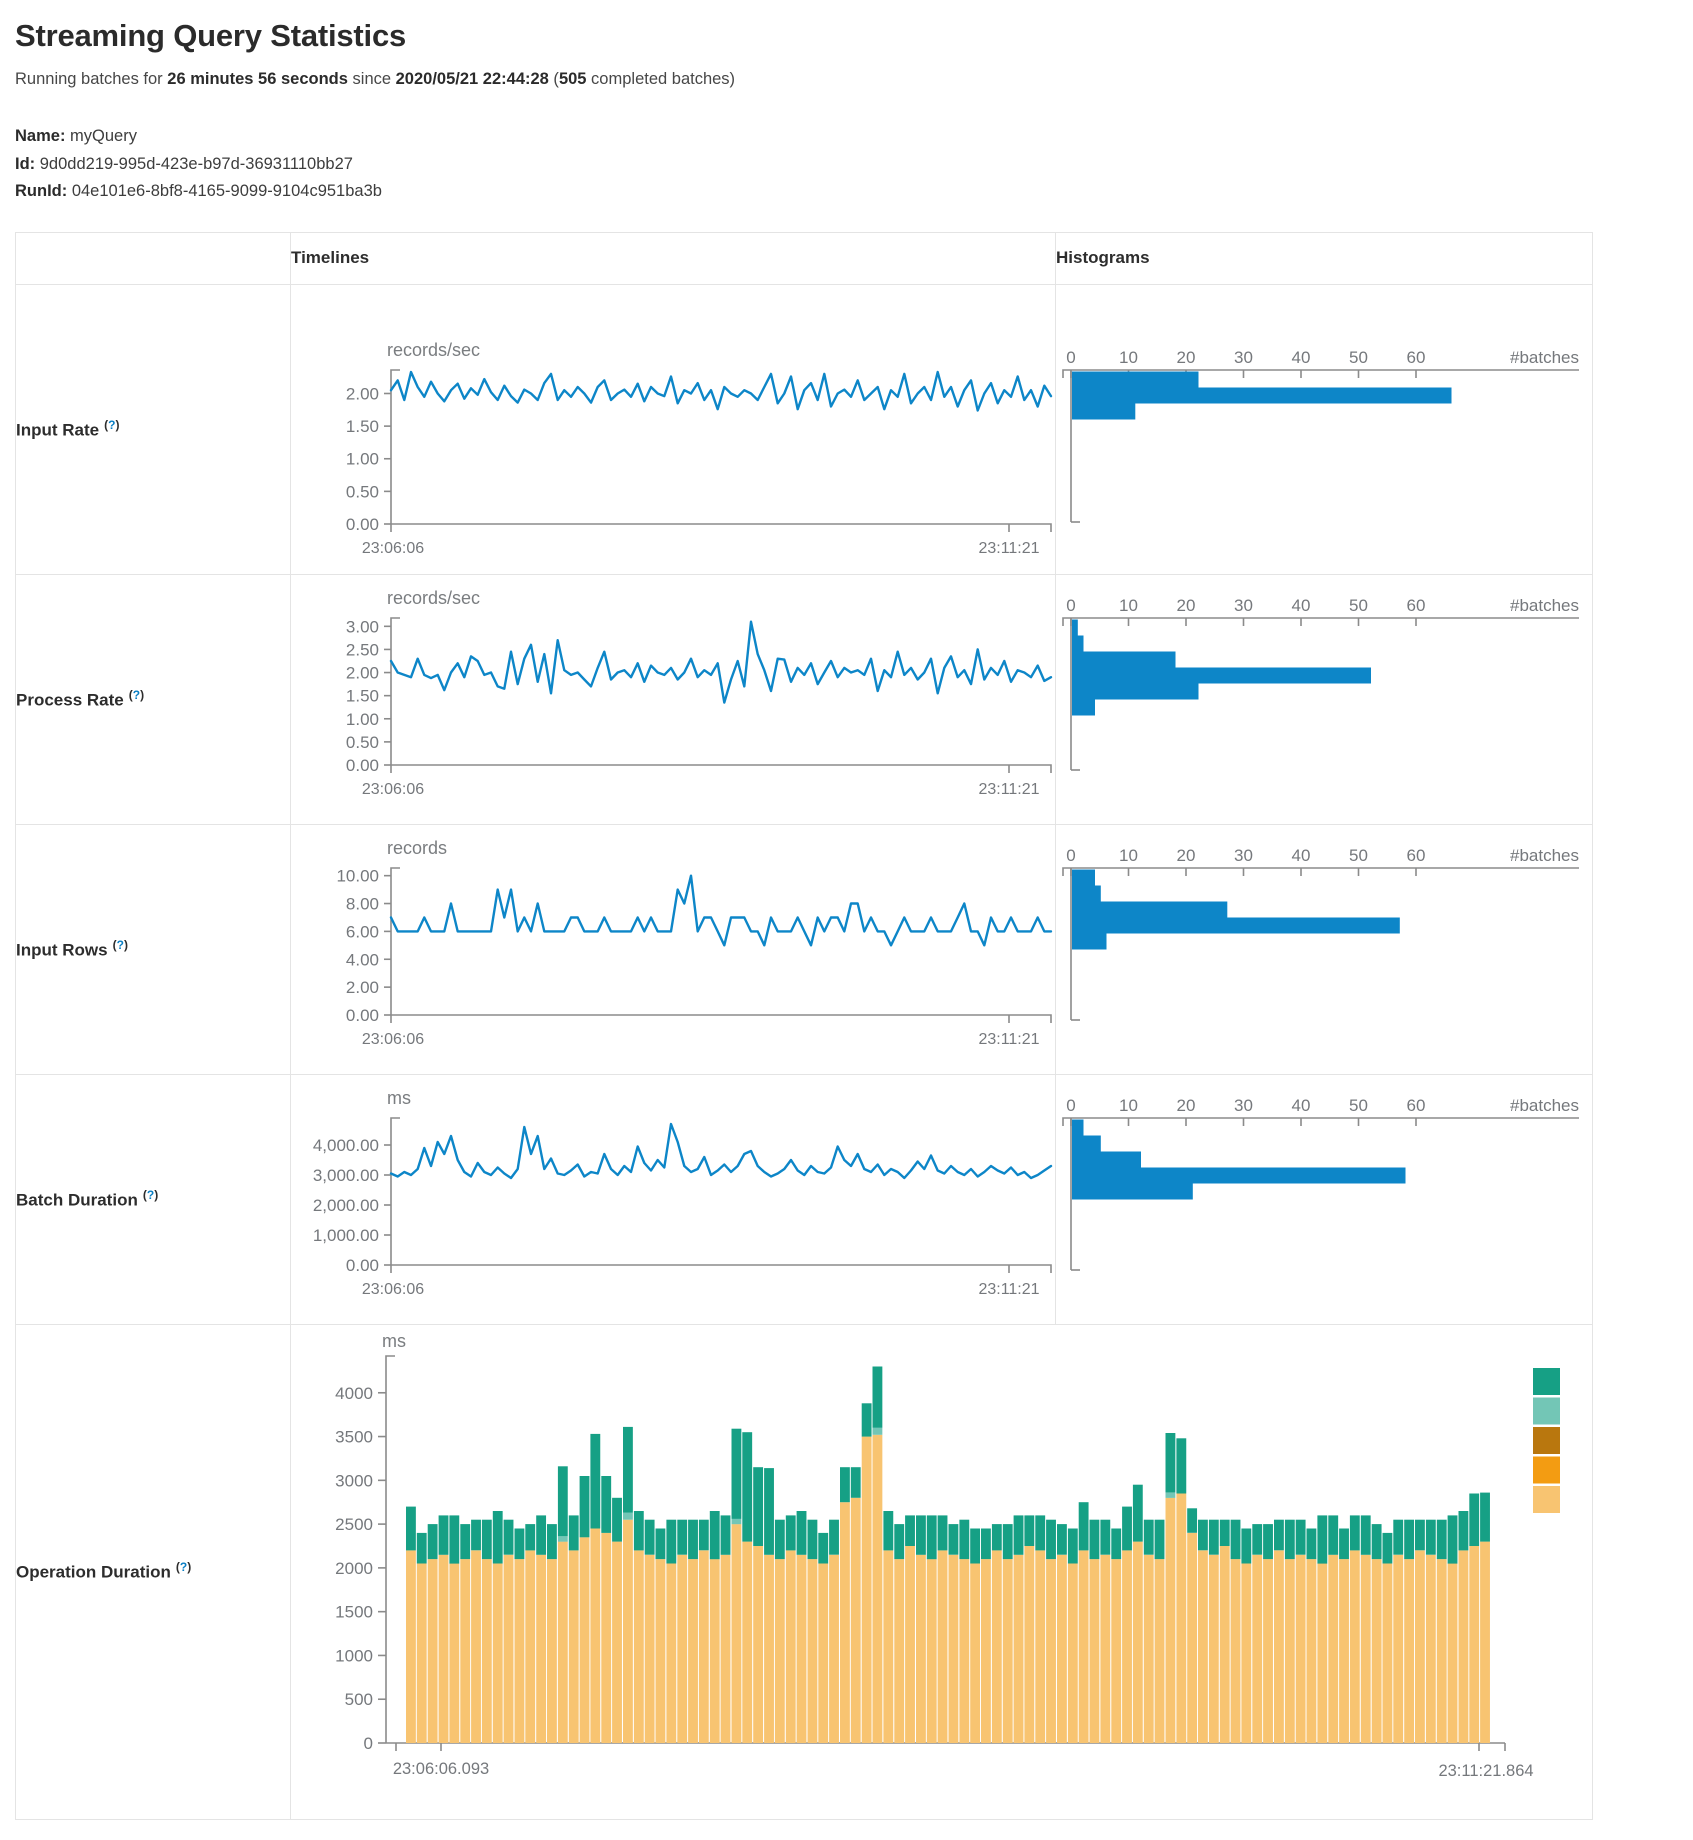 The height and width of the screenshot is (1840, 1693). What do you see at coordinates (354, 1436) in the screenshot?
I see `svg-text: 3500` at bounding box center [354, 1436].